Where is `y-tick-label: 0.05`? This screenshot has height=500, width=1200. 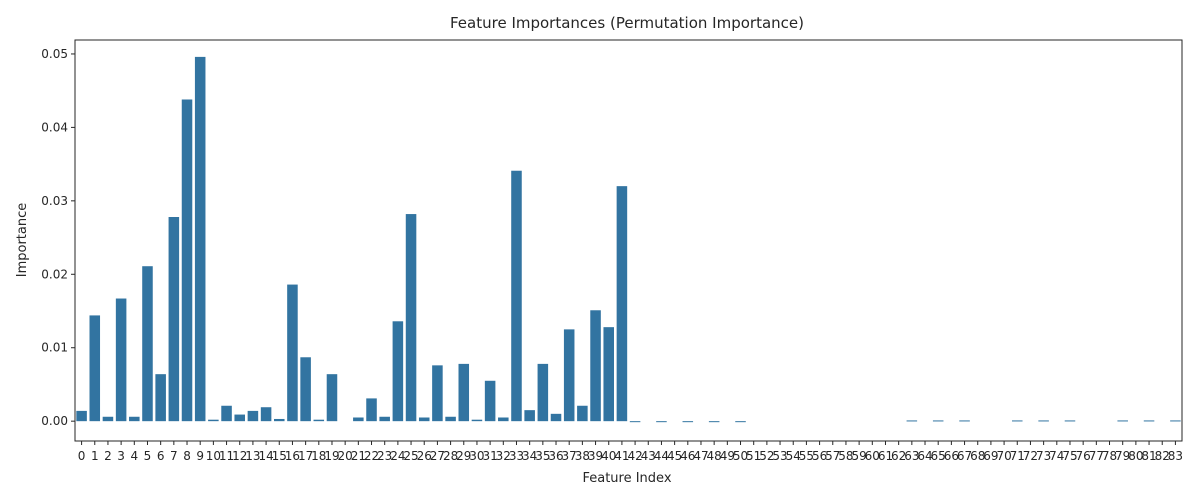
y-tick-label: 0.05 is located at coordinates (54, 54).